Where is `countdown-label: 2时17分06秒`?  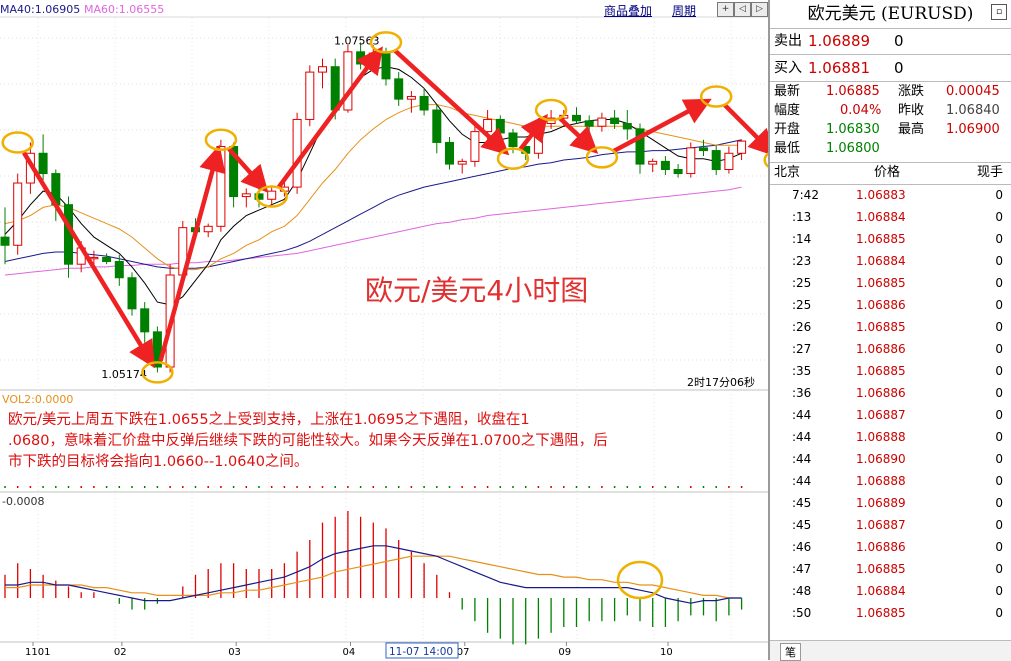 countdown-label: 2时17分06秒 is located at coordinates (721, 382).